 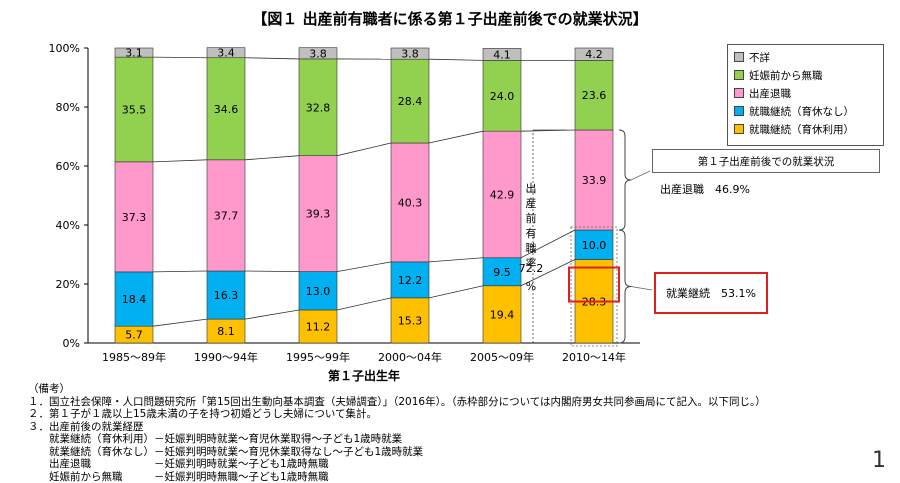 I want to click on data-label: 10.0, so click(x=594, y=245).